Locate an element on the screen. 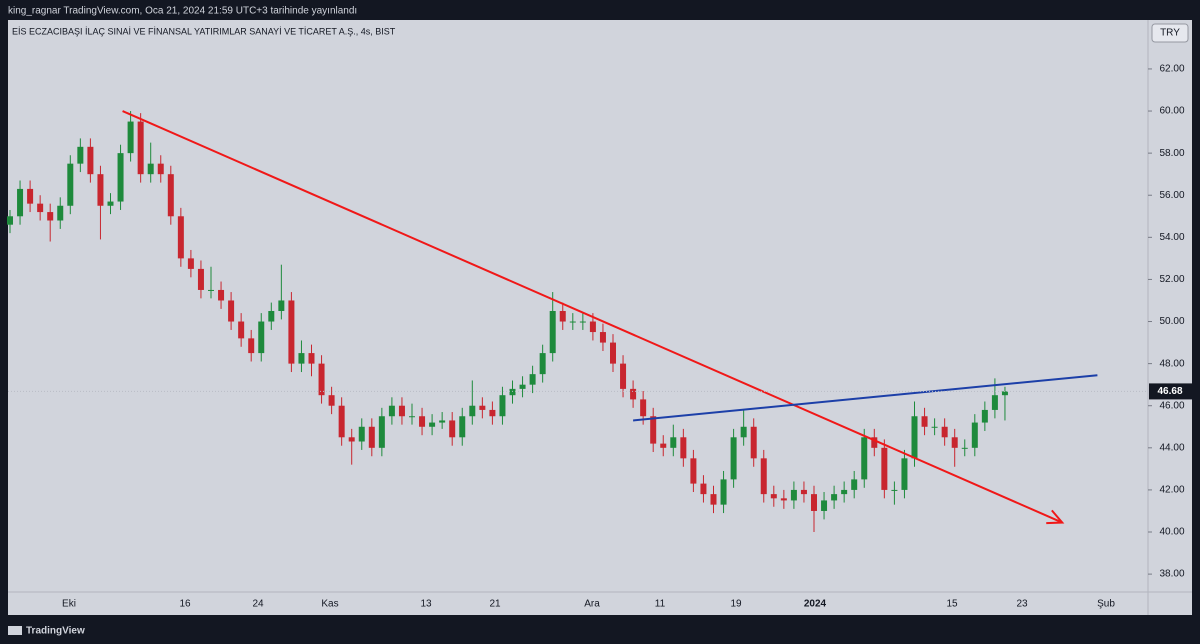 The image size is (1200, 644). x-tick-label: 11 is located at coordinates (660, 604).